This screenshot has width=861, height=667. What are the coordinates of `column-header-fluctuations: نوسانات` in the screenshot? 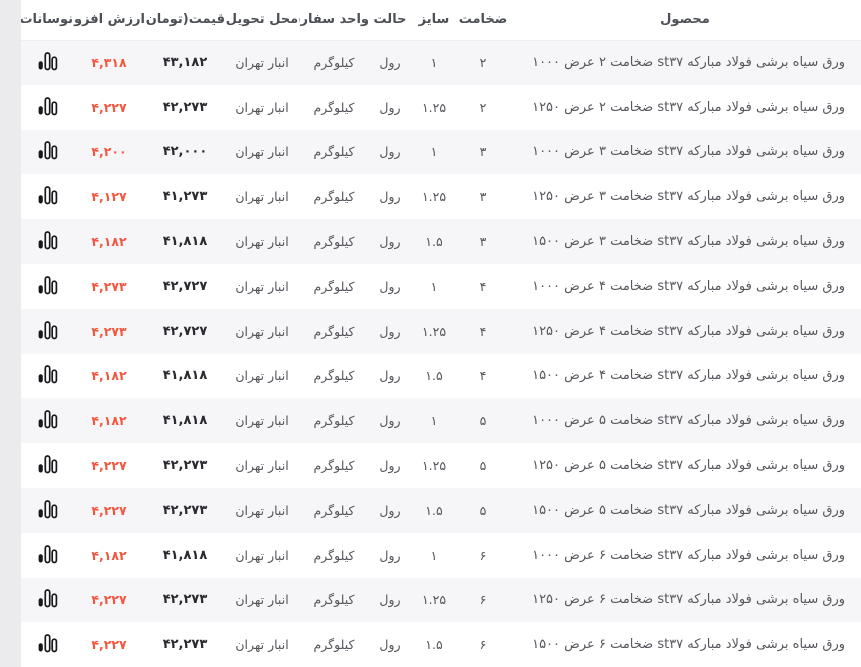 It's located at (47, 20).